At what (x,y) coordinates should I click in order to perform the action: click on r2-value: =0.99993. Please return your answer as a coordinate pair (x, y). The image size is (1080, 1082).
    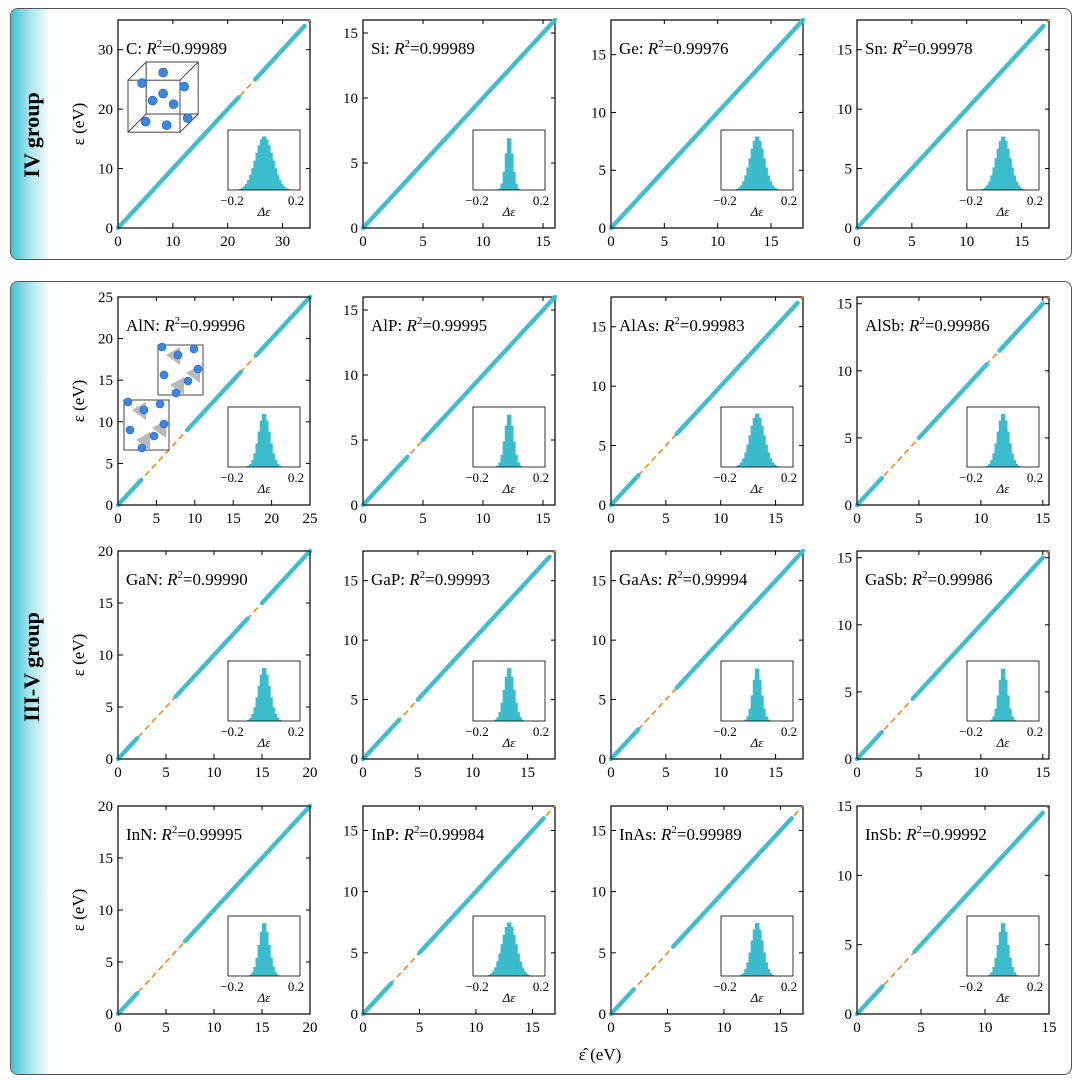
    Looking at the image, I should click on (457, 579).